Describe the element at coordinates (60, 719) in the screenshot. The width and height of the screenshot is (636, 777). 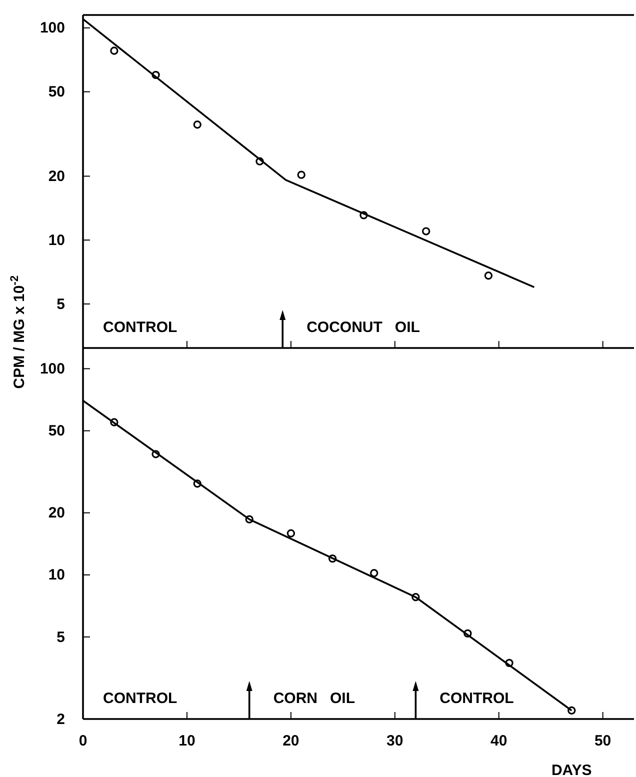
I see `y-tick-label: 2` at that location.